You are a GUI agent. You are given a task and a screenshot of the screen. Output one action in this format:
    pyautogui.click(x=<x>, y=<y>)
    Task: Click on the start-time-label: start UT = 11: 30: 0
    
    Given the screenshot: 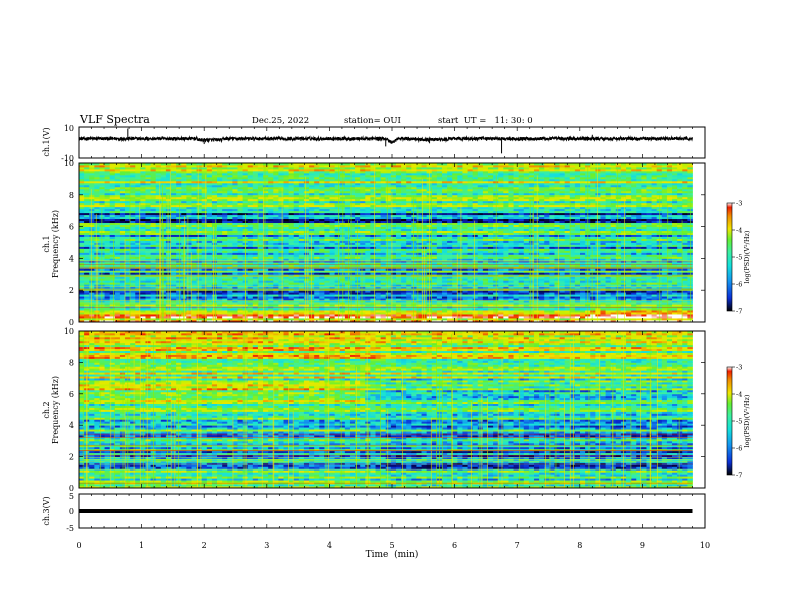 What is the action you would take?
    pyautogui.click(x=485, y=121)
    